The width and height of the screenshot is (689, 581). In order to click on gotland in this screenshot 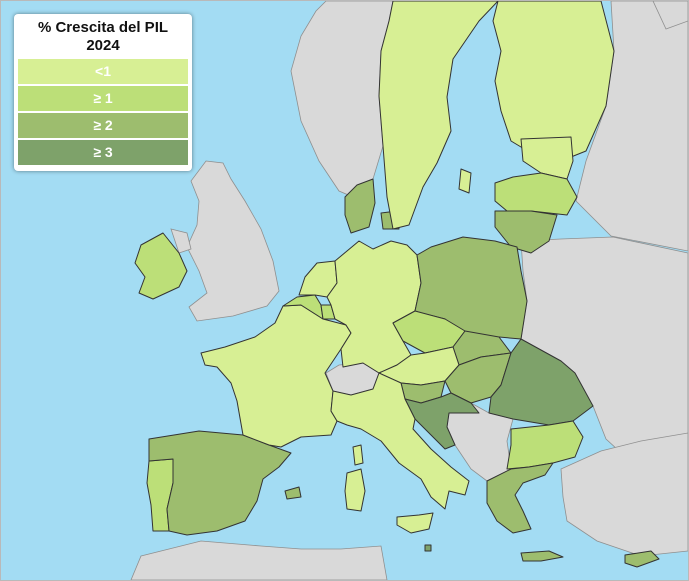, I will do `click(465, 181)`.